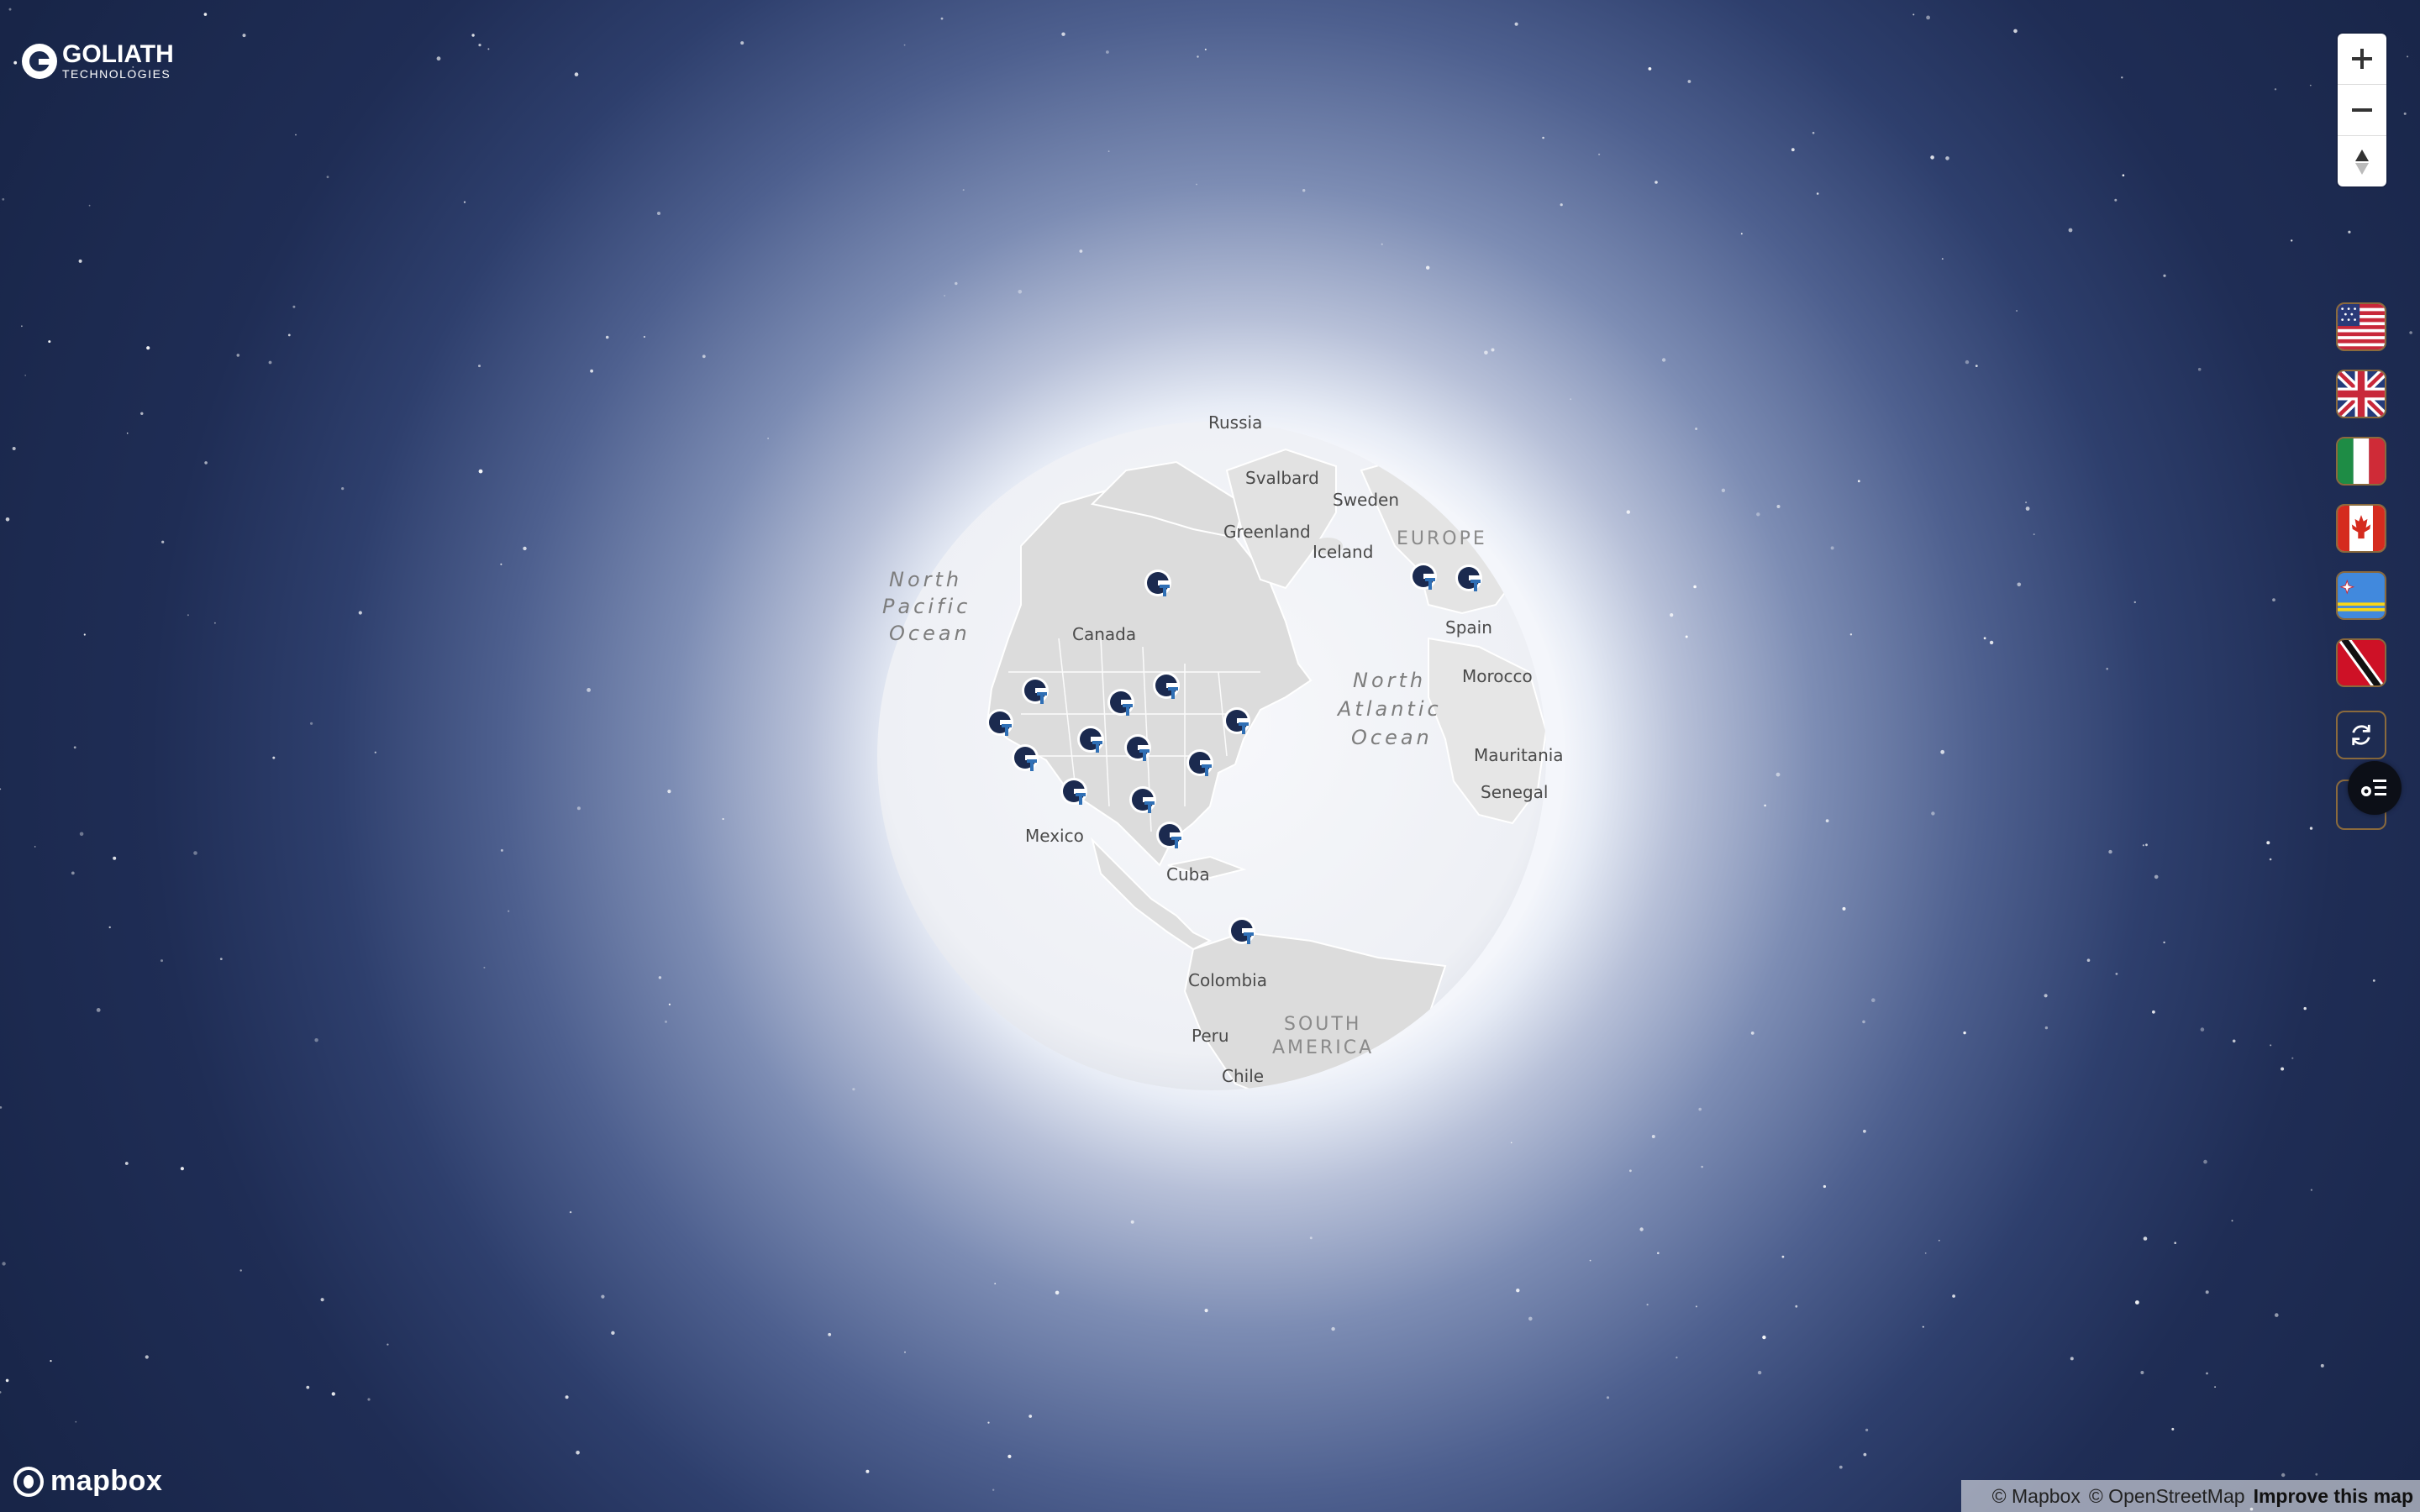 Image resolution: width=2420 pixels, height=1512 pixels. I want to click on label-mauritania: Mauritania, so click(1519, 755).